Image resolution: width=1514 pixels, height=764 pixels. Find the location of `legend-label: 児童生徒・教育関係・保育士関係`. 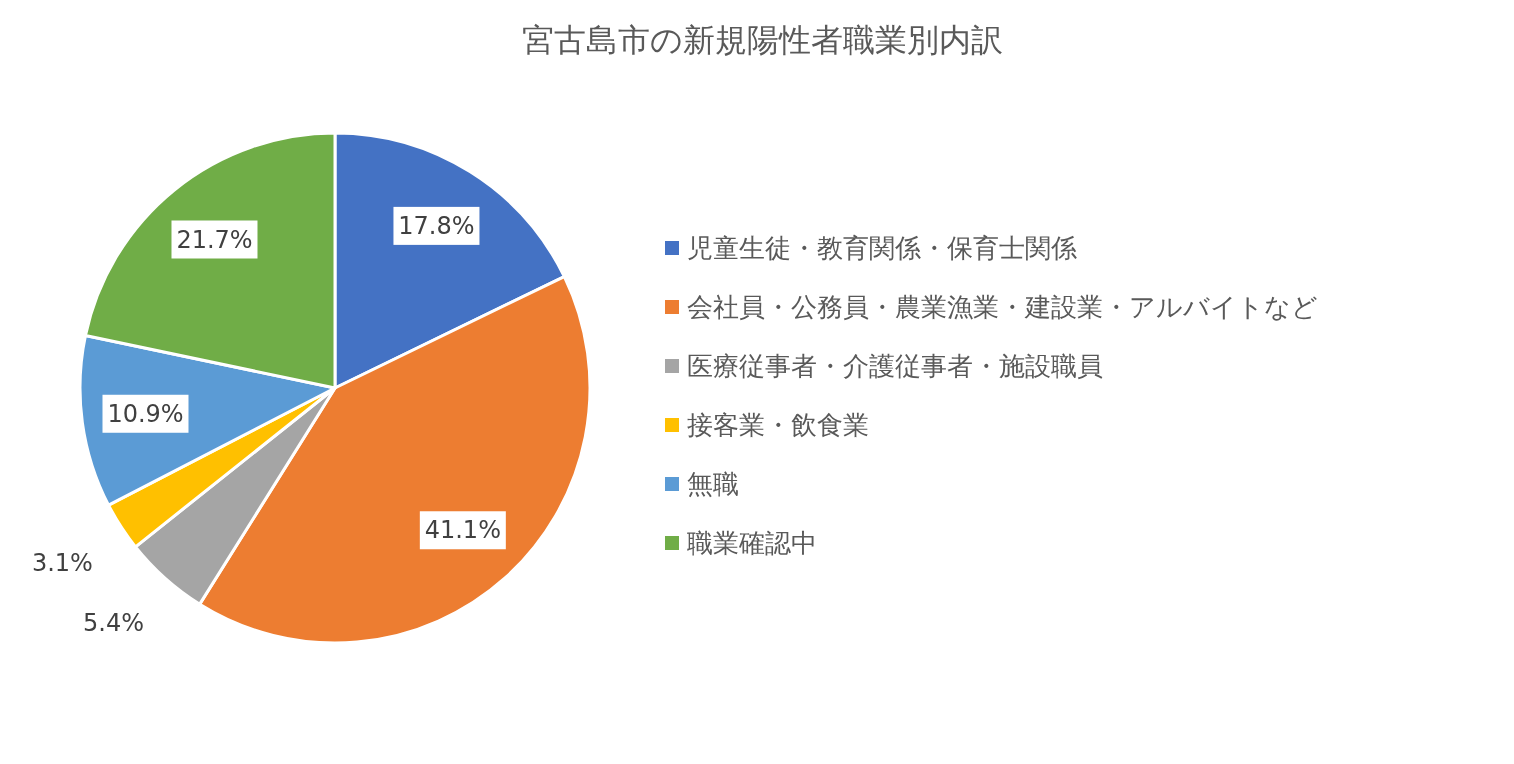

legend-label: 児童生徒・教育関係・保育士関係 is located at coordinates (882, 248).